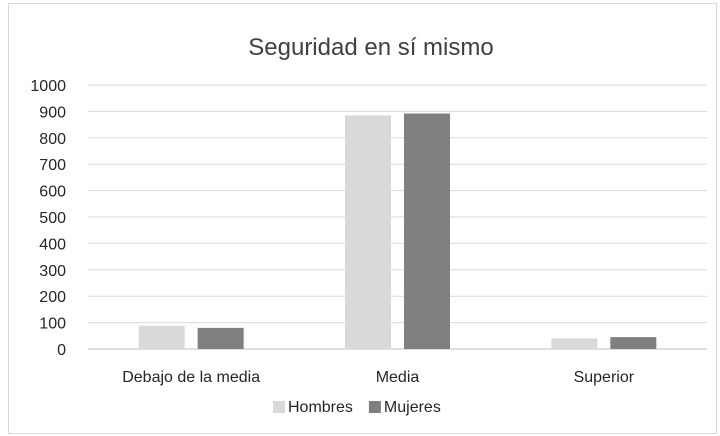  What do you see at coordinates (52, 192) in the screenshot?
I see `y-tick-label: 600` at bounding box center [52, 192].